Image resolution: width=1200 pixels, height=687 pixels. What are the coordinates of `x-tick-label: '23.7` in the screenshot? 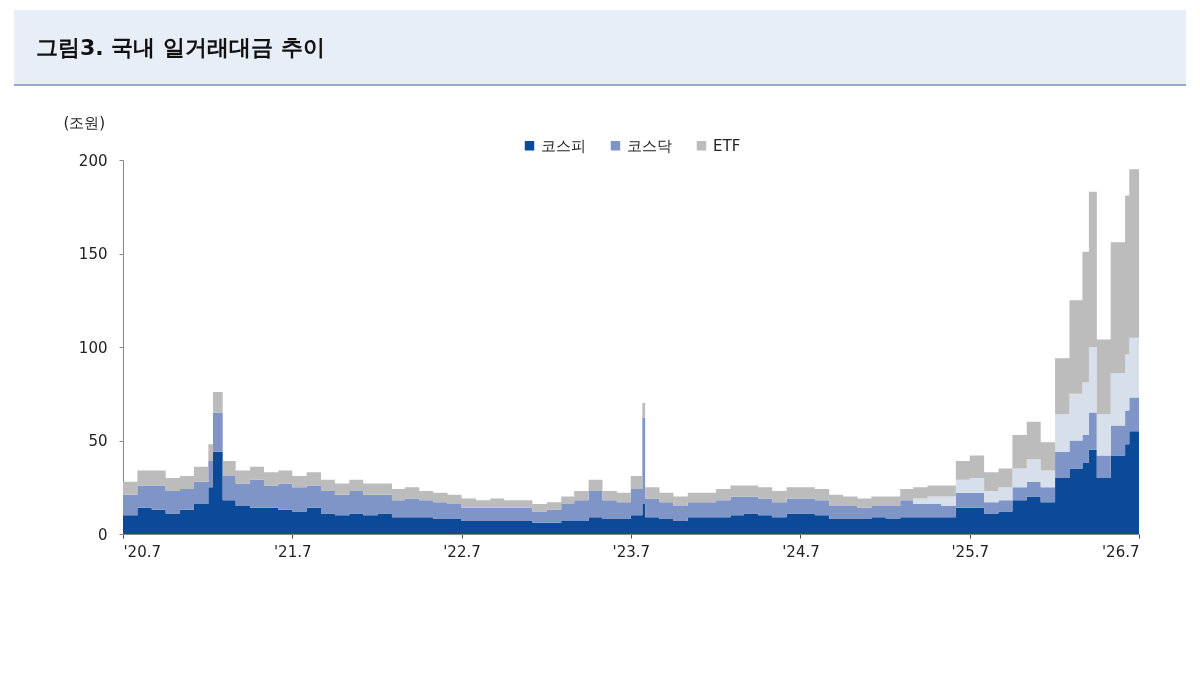 It's located at (631, 551).